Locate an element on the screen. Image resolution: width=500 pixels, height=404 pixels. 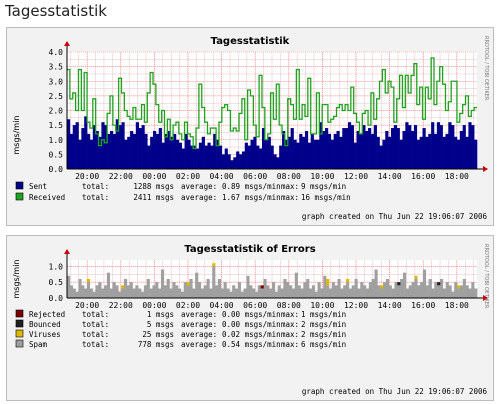
y-tick-label: 1.0 is located at coordinates (56, 266).